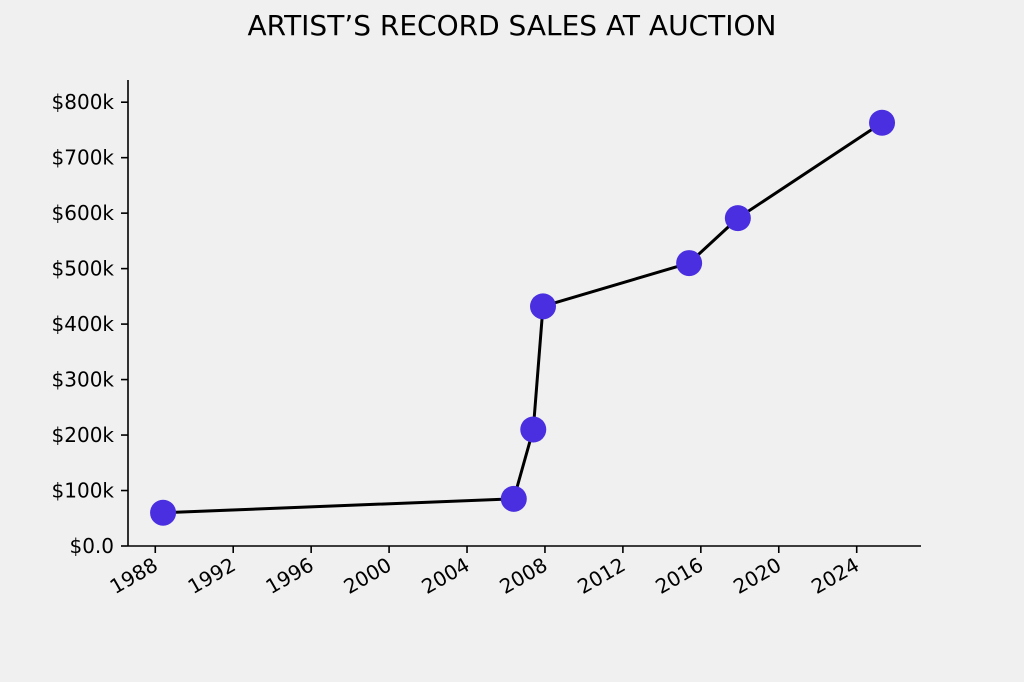  Describe the element at coordinates (757, 576) in the screenshot. I see `x-tick-label: 2020` at that location.